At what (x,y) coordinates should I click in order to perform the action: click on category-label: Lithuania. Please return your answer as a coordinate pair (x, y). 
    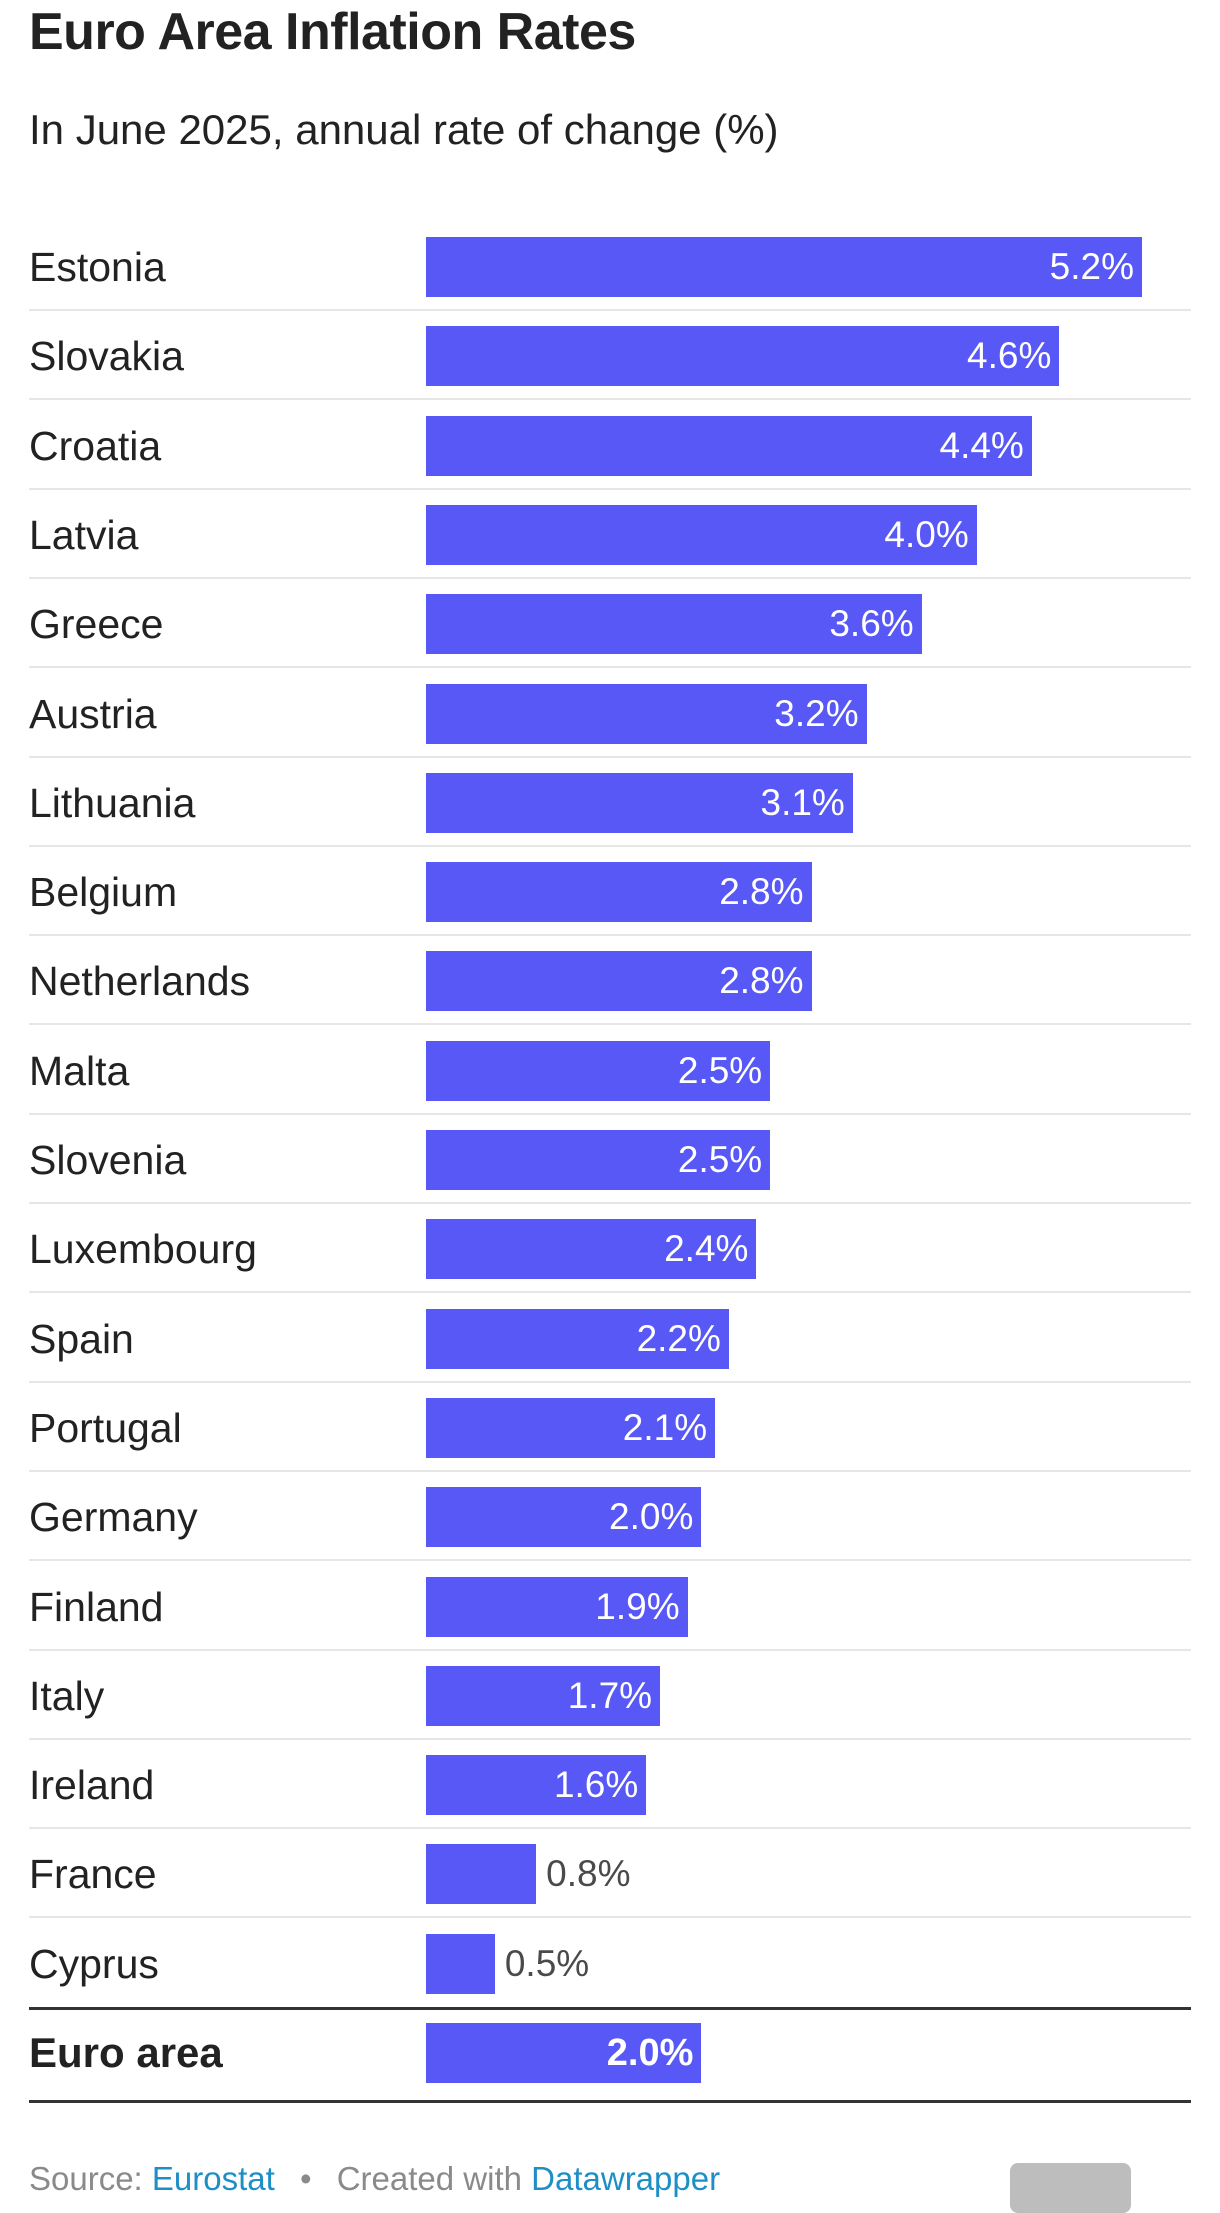
    Looking at the image, I should click on (112, 803).